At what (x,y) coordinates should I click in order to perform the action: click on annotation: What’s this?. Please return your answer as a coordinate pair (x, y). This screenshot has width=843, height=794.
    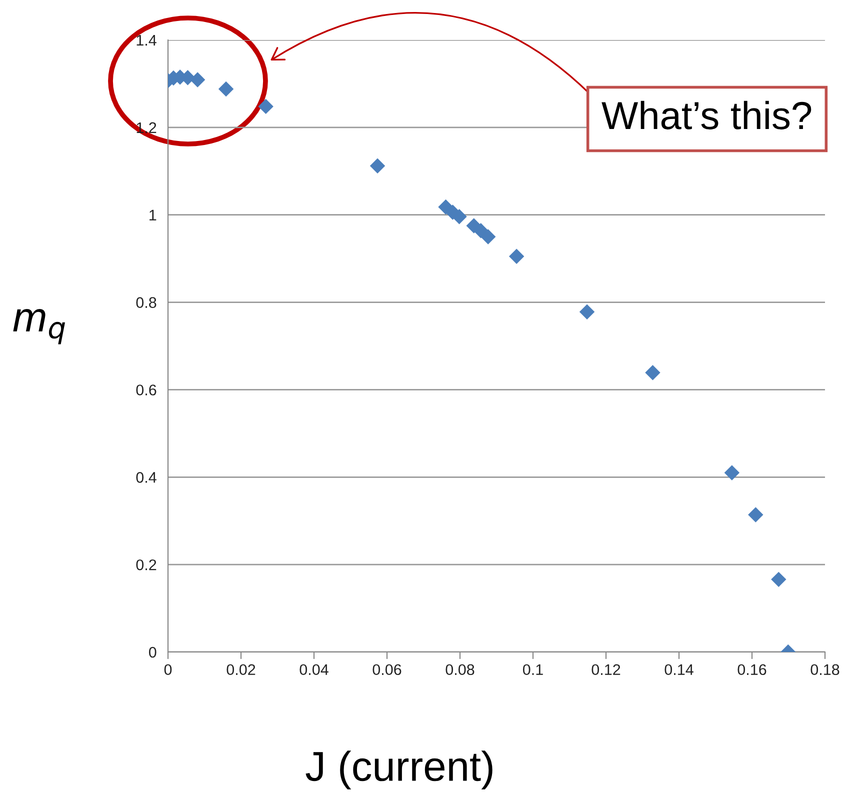
    Looking at the image, I should click on (707, 115).